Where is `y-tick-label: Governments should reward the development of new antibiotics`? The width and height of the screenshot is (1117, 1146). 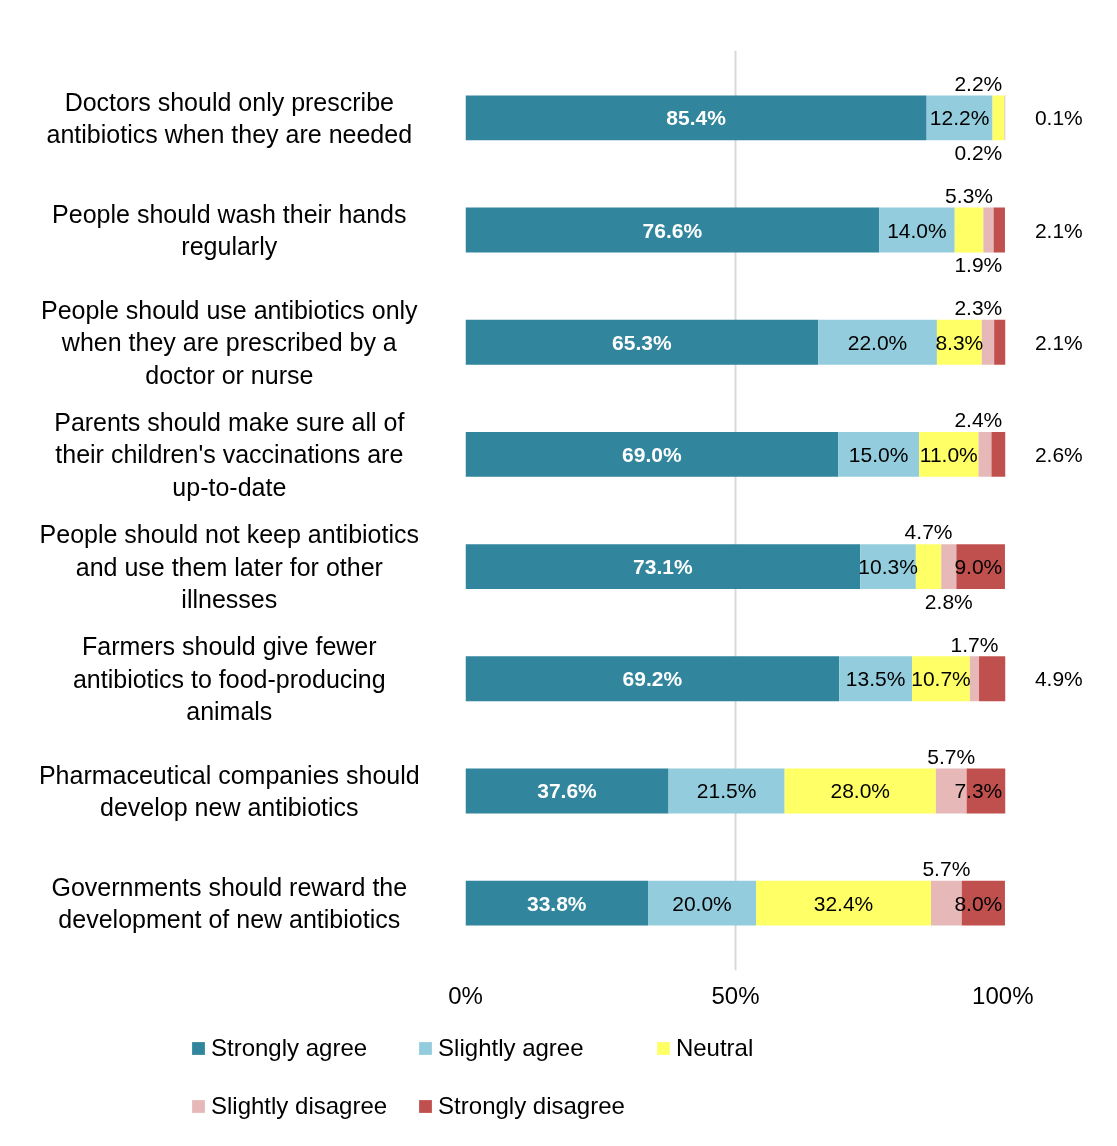 y-tick-label: Governments should reward the development of new antibiotics is located at coordinates (229, 903).